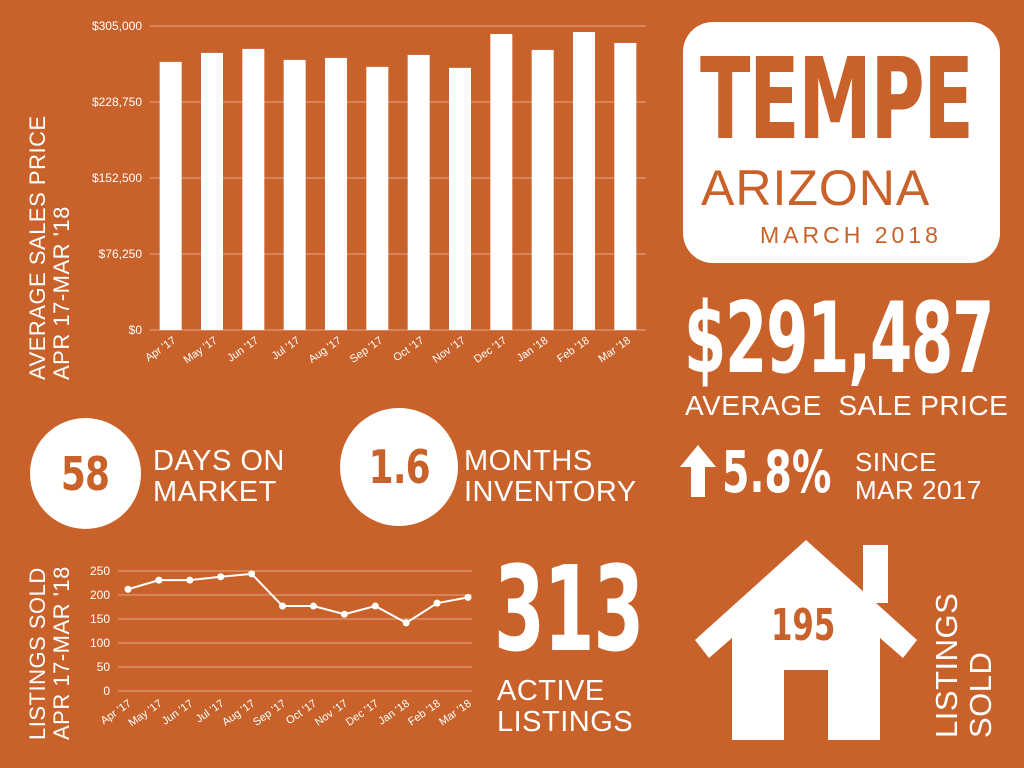 This screenshot has width=1024, height=768. What do you see at coordinates (803, 625) in the screenshot?
I see `listings-sold-value: 195` at bounding box center [803, 625].